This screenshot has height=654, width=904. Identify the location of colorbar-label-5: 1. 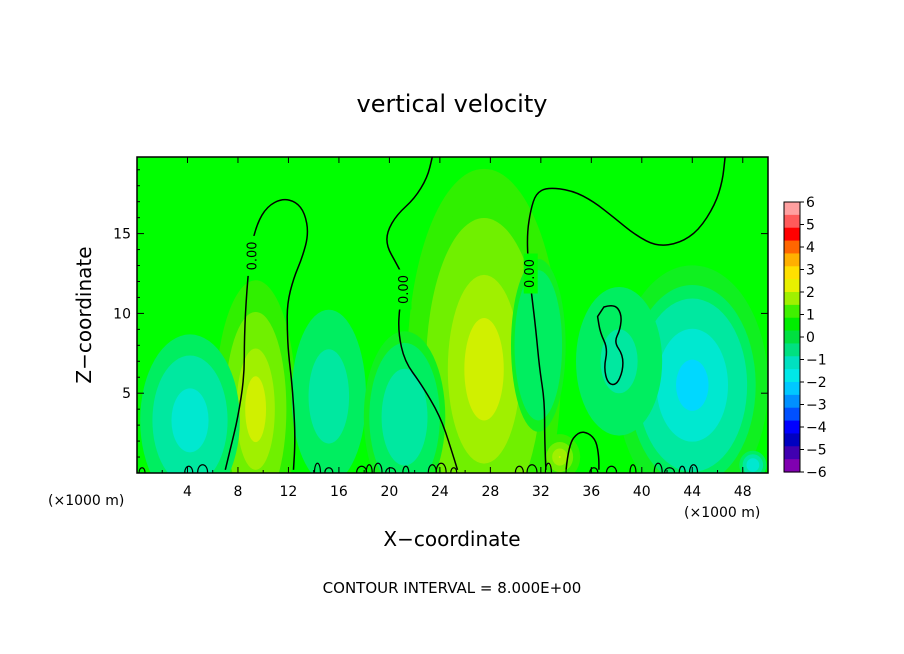
(810, 316).